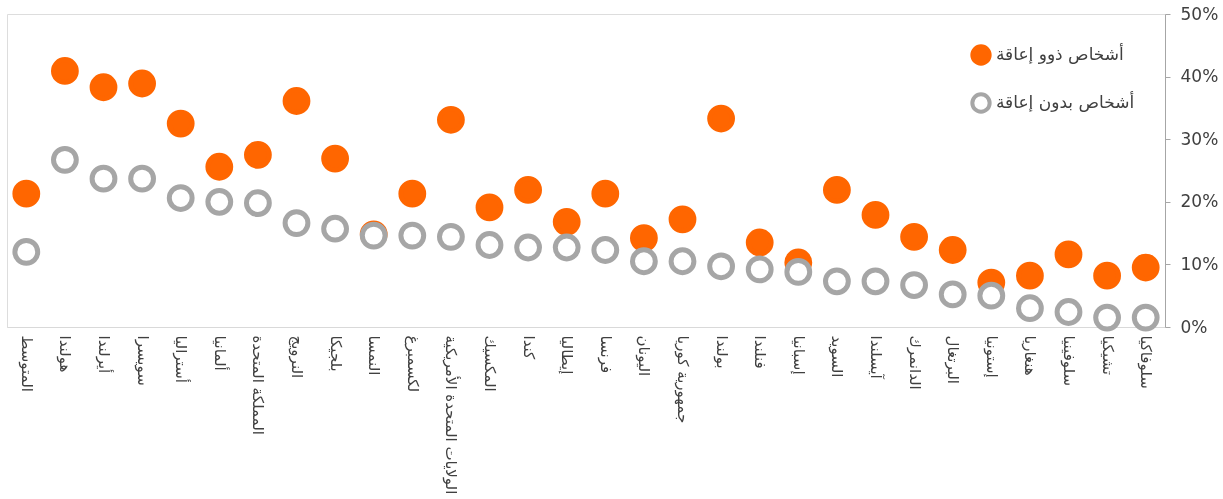 This screenshot has width=1223, height=499. I want to click on x-tick-label: المملكة المتحدة, so click(258, 385).